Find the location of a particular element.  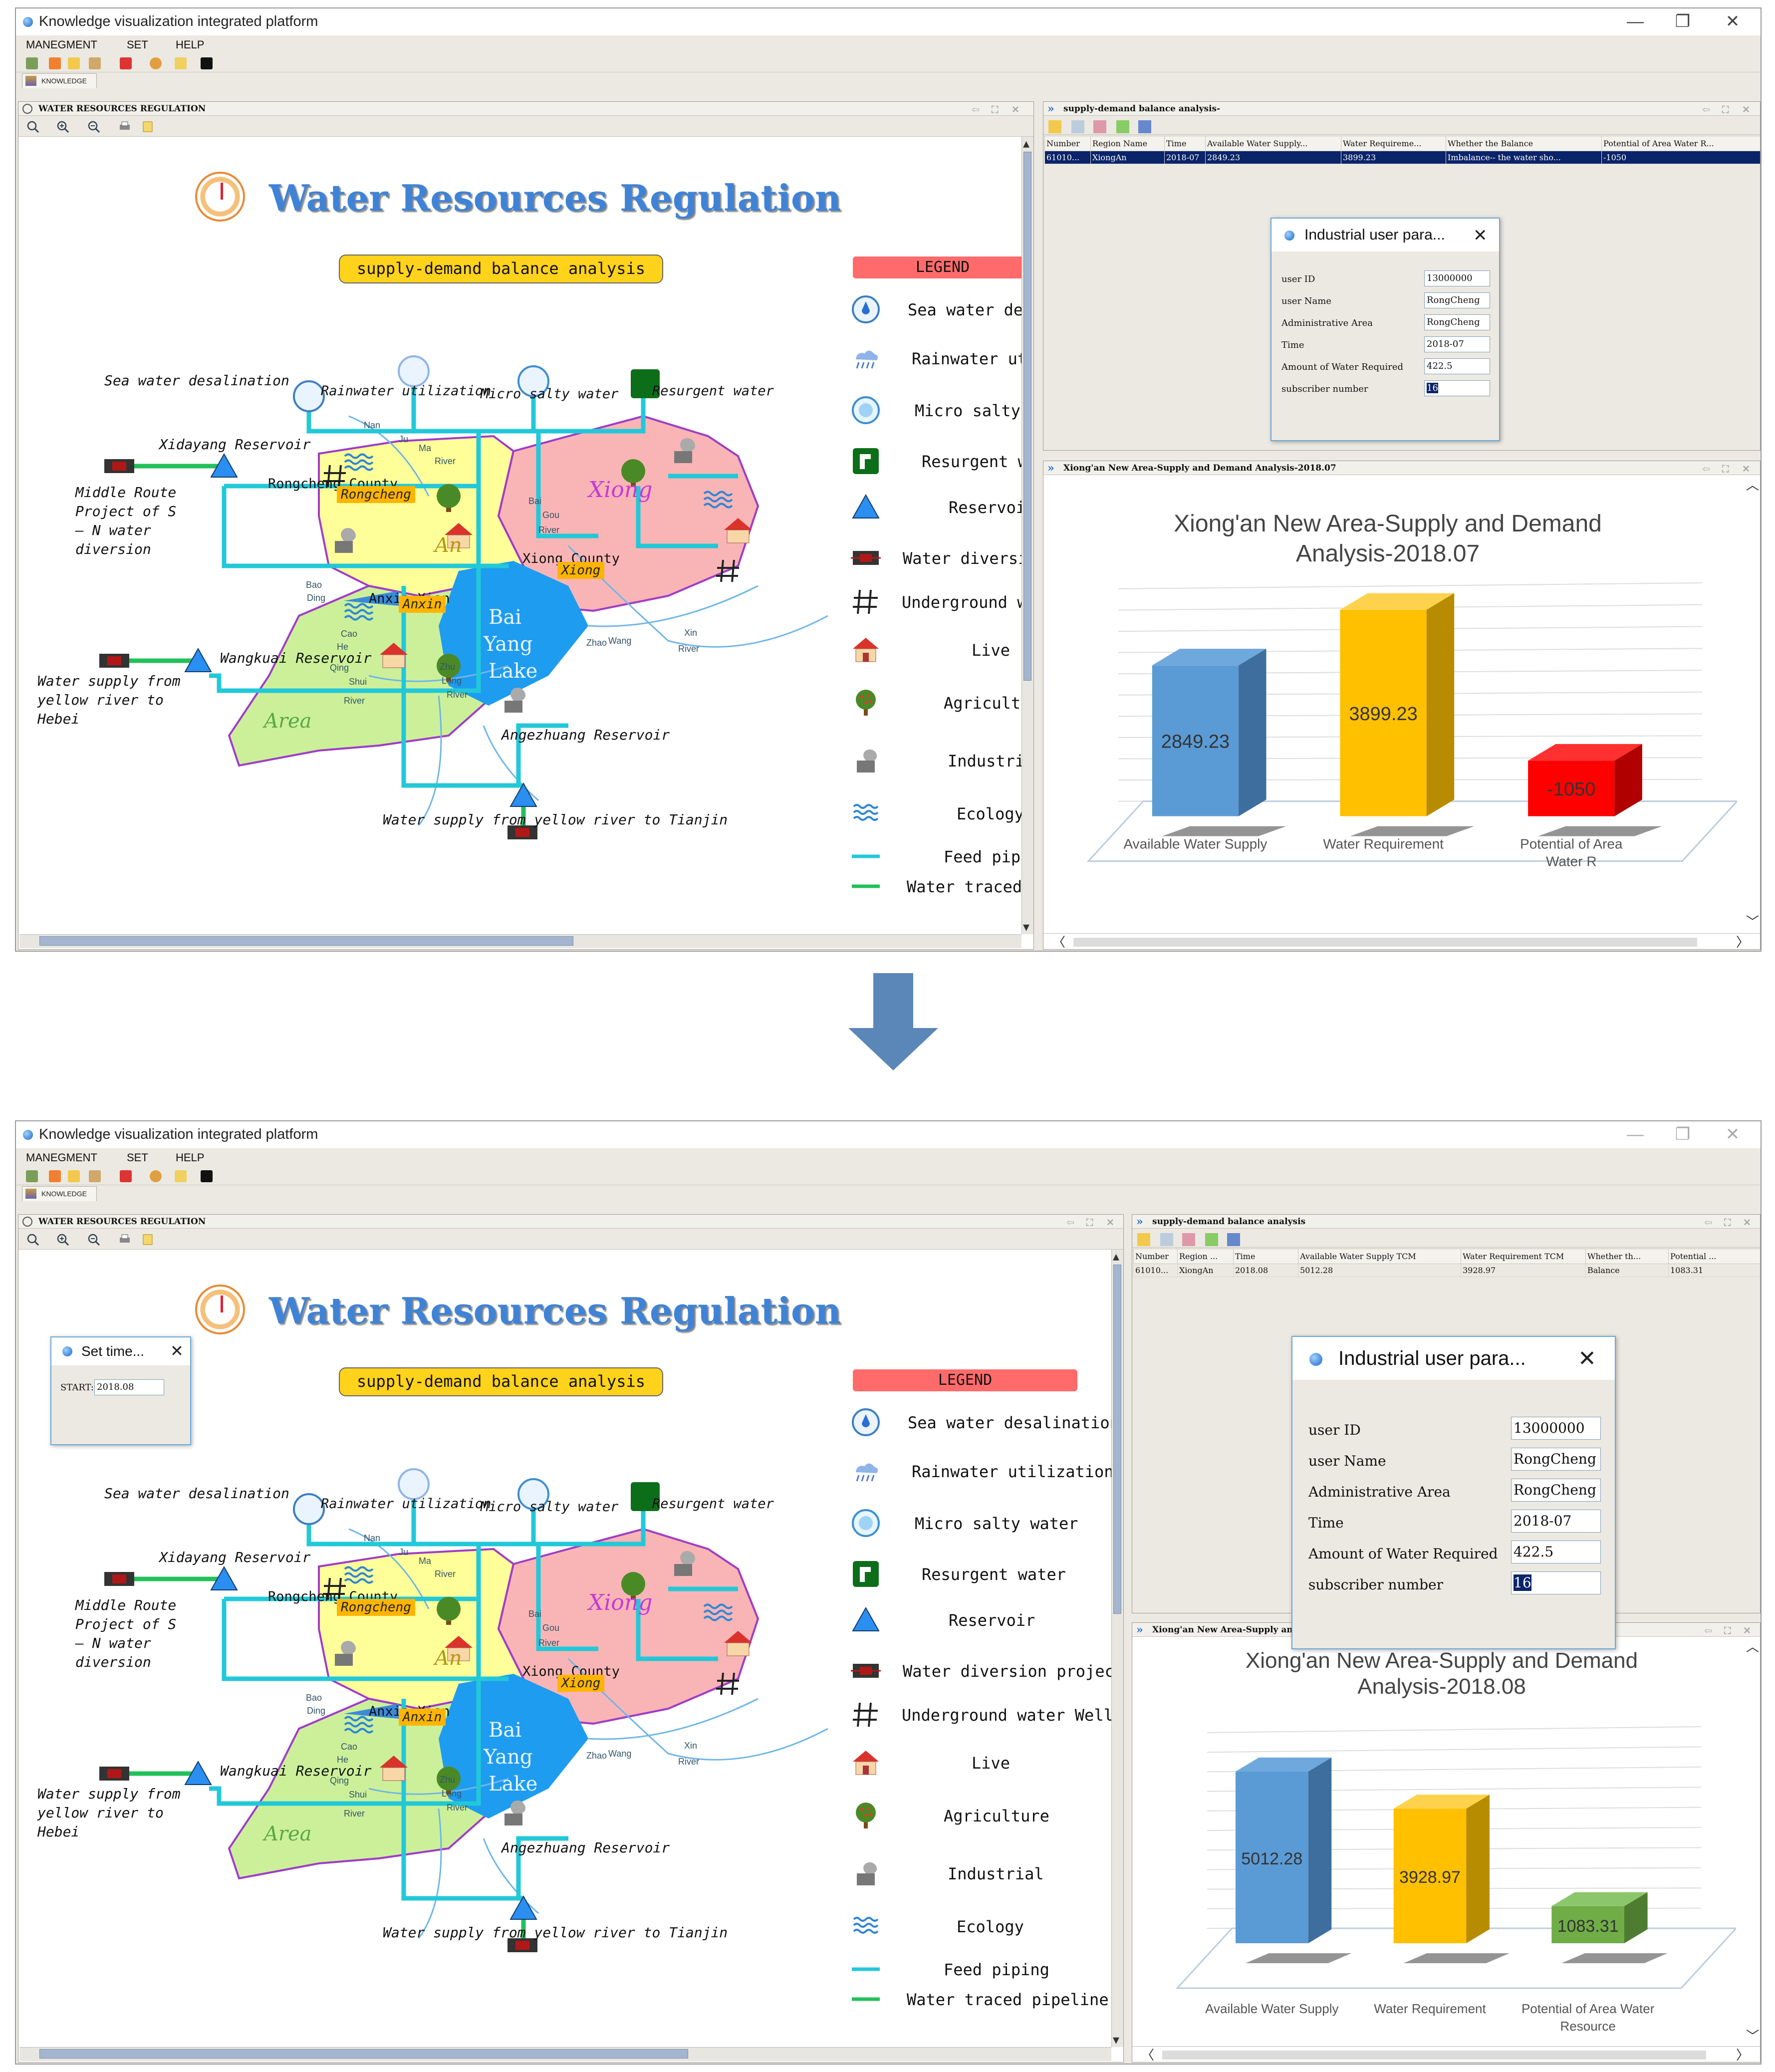

user-icon is located at coordinates (156, 1176).